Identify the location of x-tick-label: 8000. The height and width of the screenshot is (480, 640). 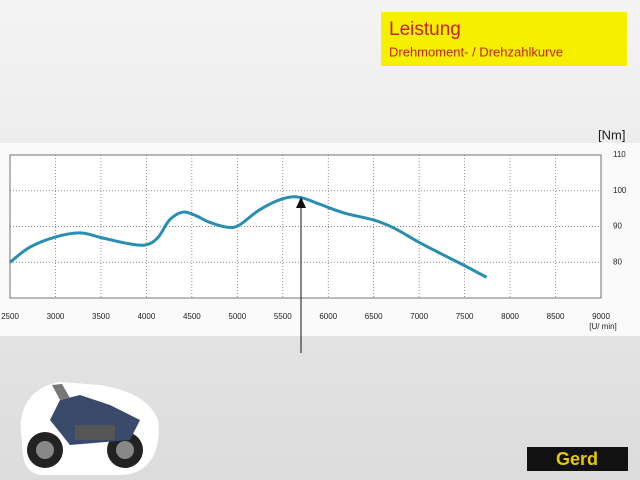
(510, 316).